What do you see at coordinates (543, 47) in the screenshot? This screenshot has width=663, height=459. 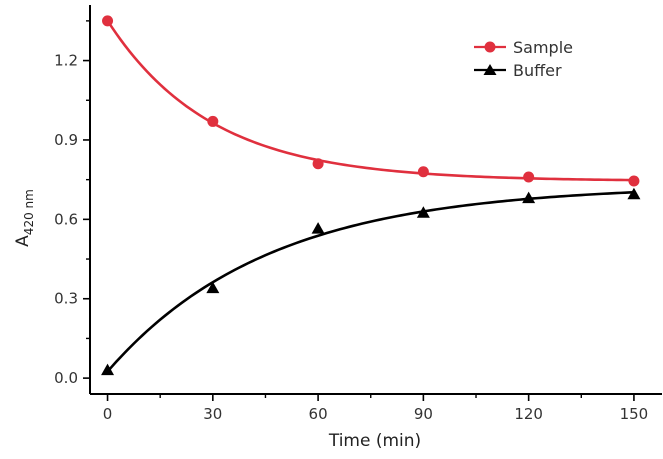 I see `legend-sample-label: Sample` at bounding box center [543, 47].